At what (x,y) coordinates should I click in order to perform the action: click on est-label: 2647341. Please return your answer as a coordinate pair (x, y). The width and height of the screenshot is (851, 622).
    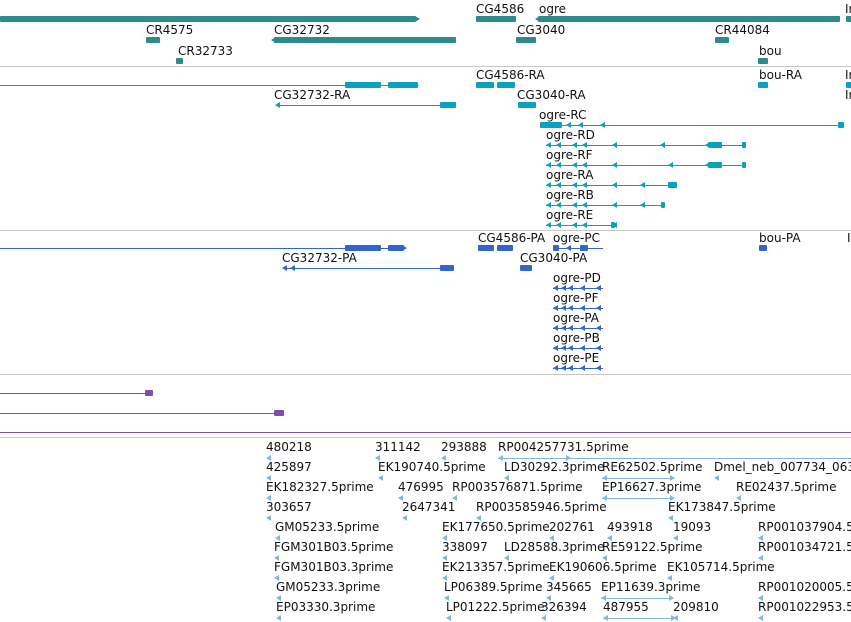
    Looking at the image, I should click on (429, 507).